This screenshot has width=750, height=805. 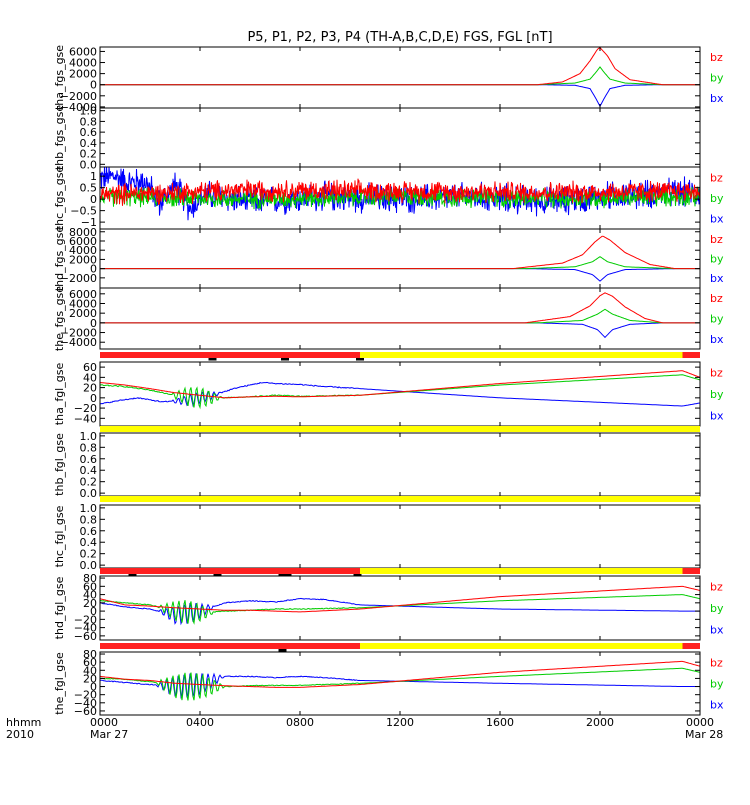 What do you see at coordinates (20, 734) in the screenshot?
I see `time-axis-label-year: 2010` at bounding box center [20, 734].